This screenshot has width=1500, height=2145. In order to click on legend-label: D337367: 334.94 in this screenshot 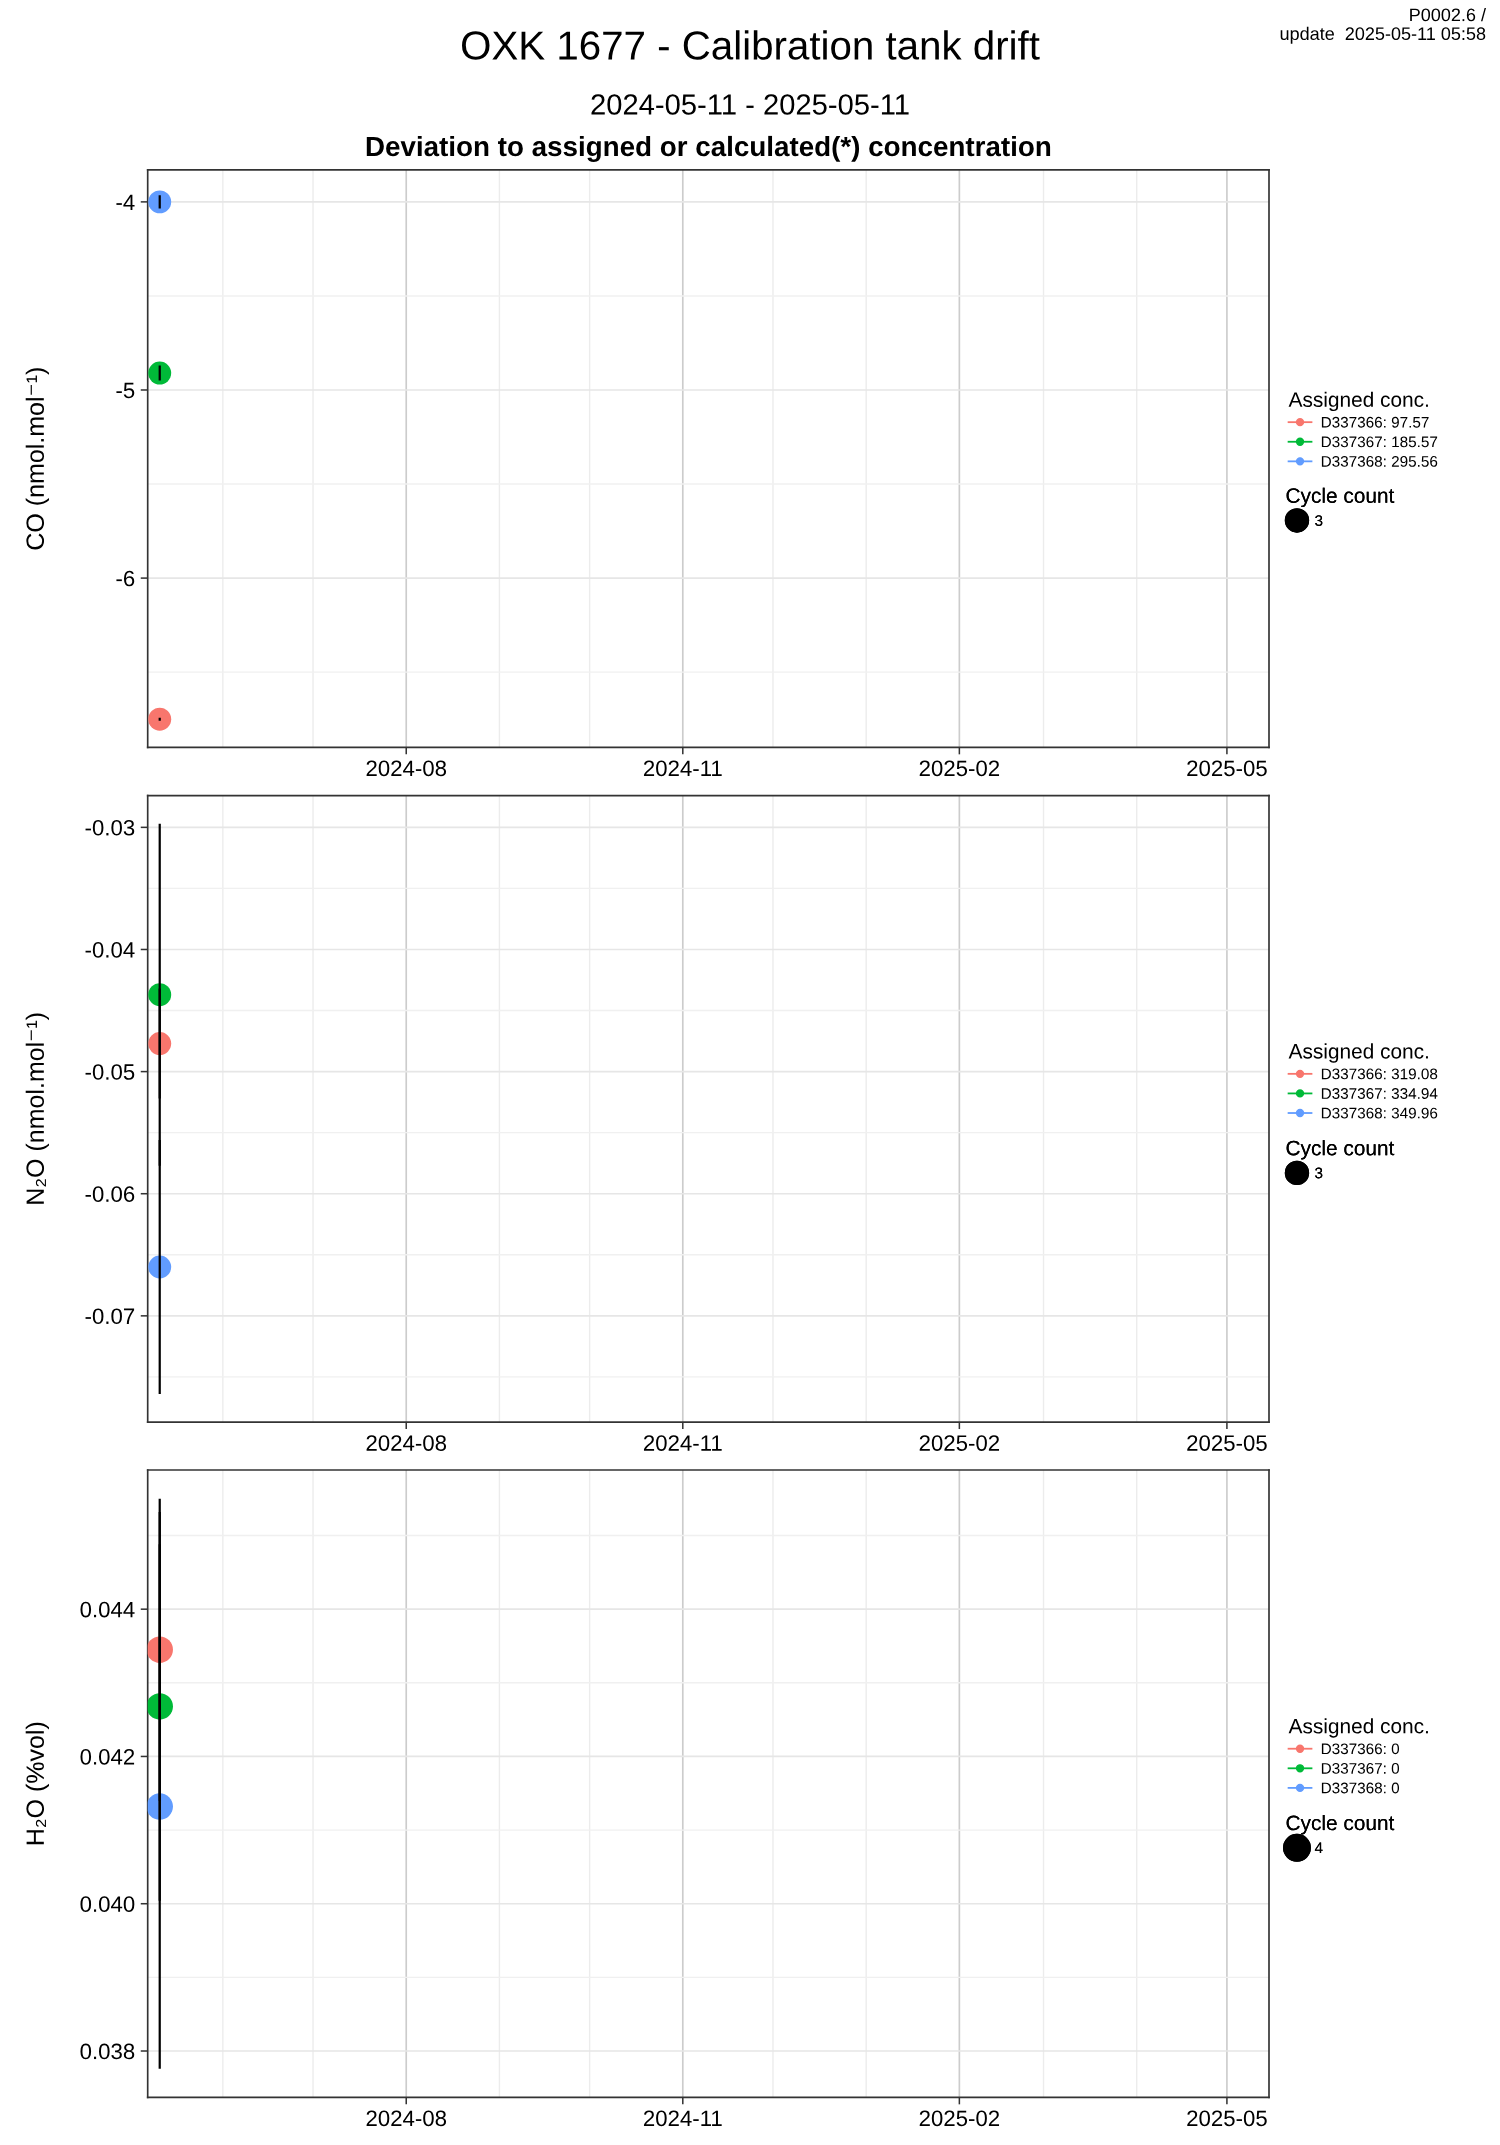, I will do `click(1379, 1093)`.